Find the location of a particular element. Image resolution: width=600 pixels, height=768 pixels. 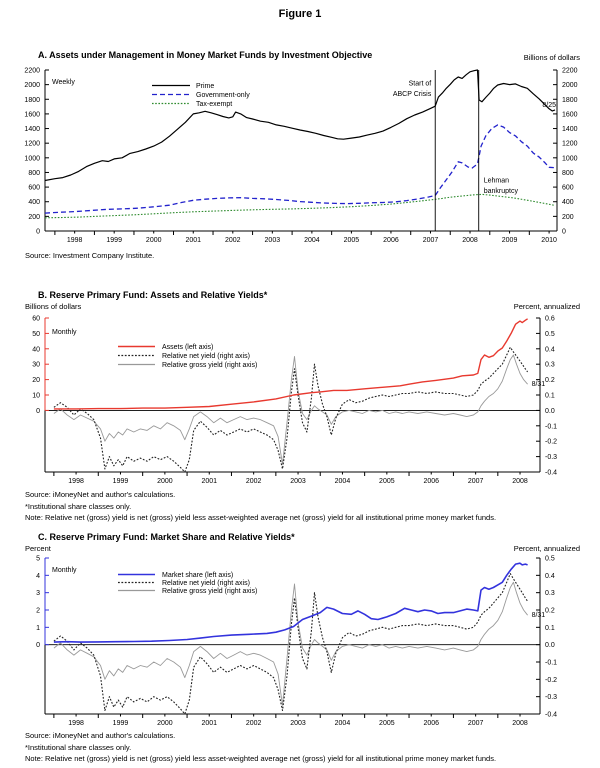

event-label: ABCP Crisis is located at coordinates (412, 94).